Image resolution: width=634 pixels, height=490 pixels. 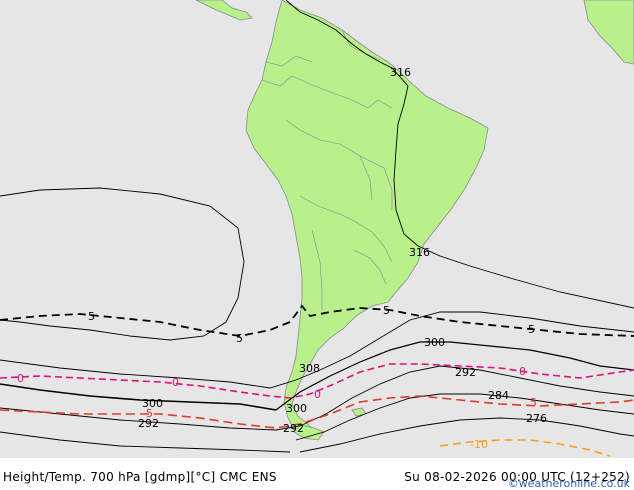 What do you see at coordinates (317, 394) in the screenshot?
I see `label-0-center: 0` at bounding box center [317, 394].